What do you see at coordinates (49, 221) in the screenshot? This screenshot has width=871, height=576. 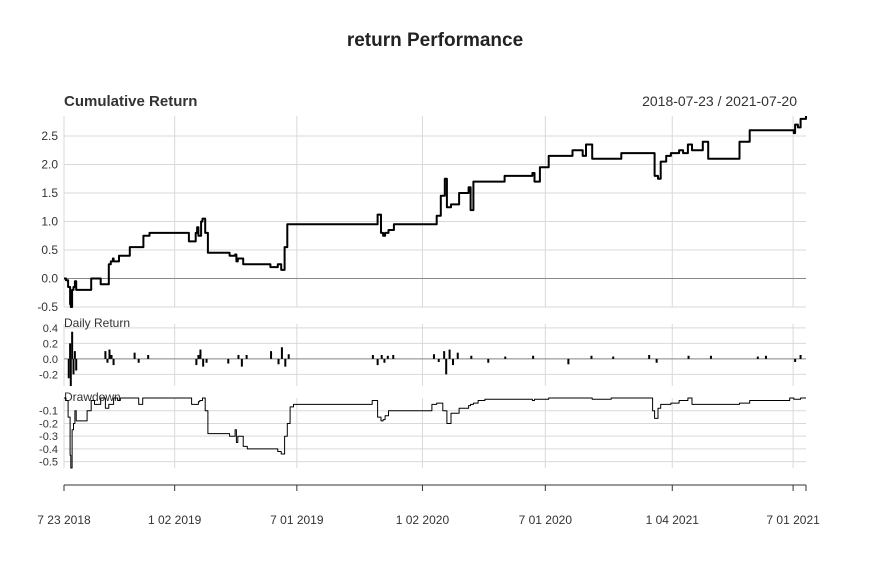 I see `y-tick-label: 1.0` at bounding box center [49, 221].